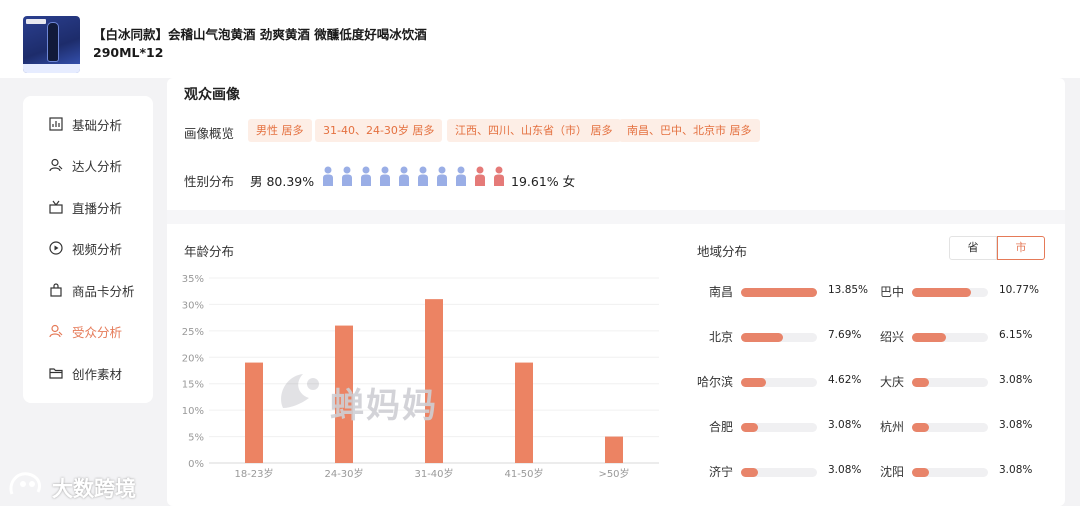 The image size is (1080, 506). Describe the element at coordinates (253, 473) in the screenshot. I see `x-tick-label: 18-23岁` at that location.